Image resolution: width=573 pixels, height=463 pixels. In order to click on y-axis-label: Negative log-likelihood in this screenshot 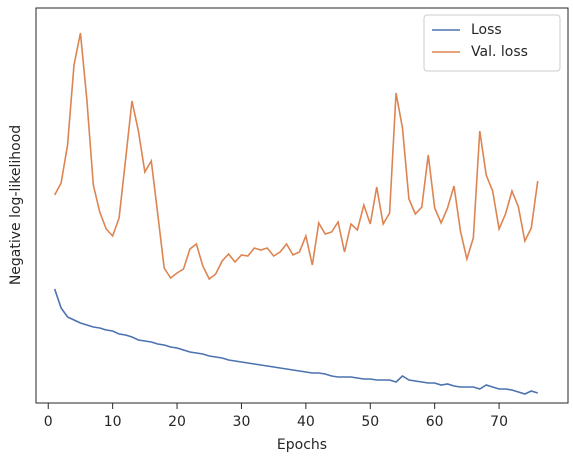, I will do `click(16, 205)`.